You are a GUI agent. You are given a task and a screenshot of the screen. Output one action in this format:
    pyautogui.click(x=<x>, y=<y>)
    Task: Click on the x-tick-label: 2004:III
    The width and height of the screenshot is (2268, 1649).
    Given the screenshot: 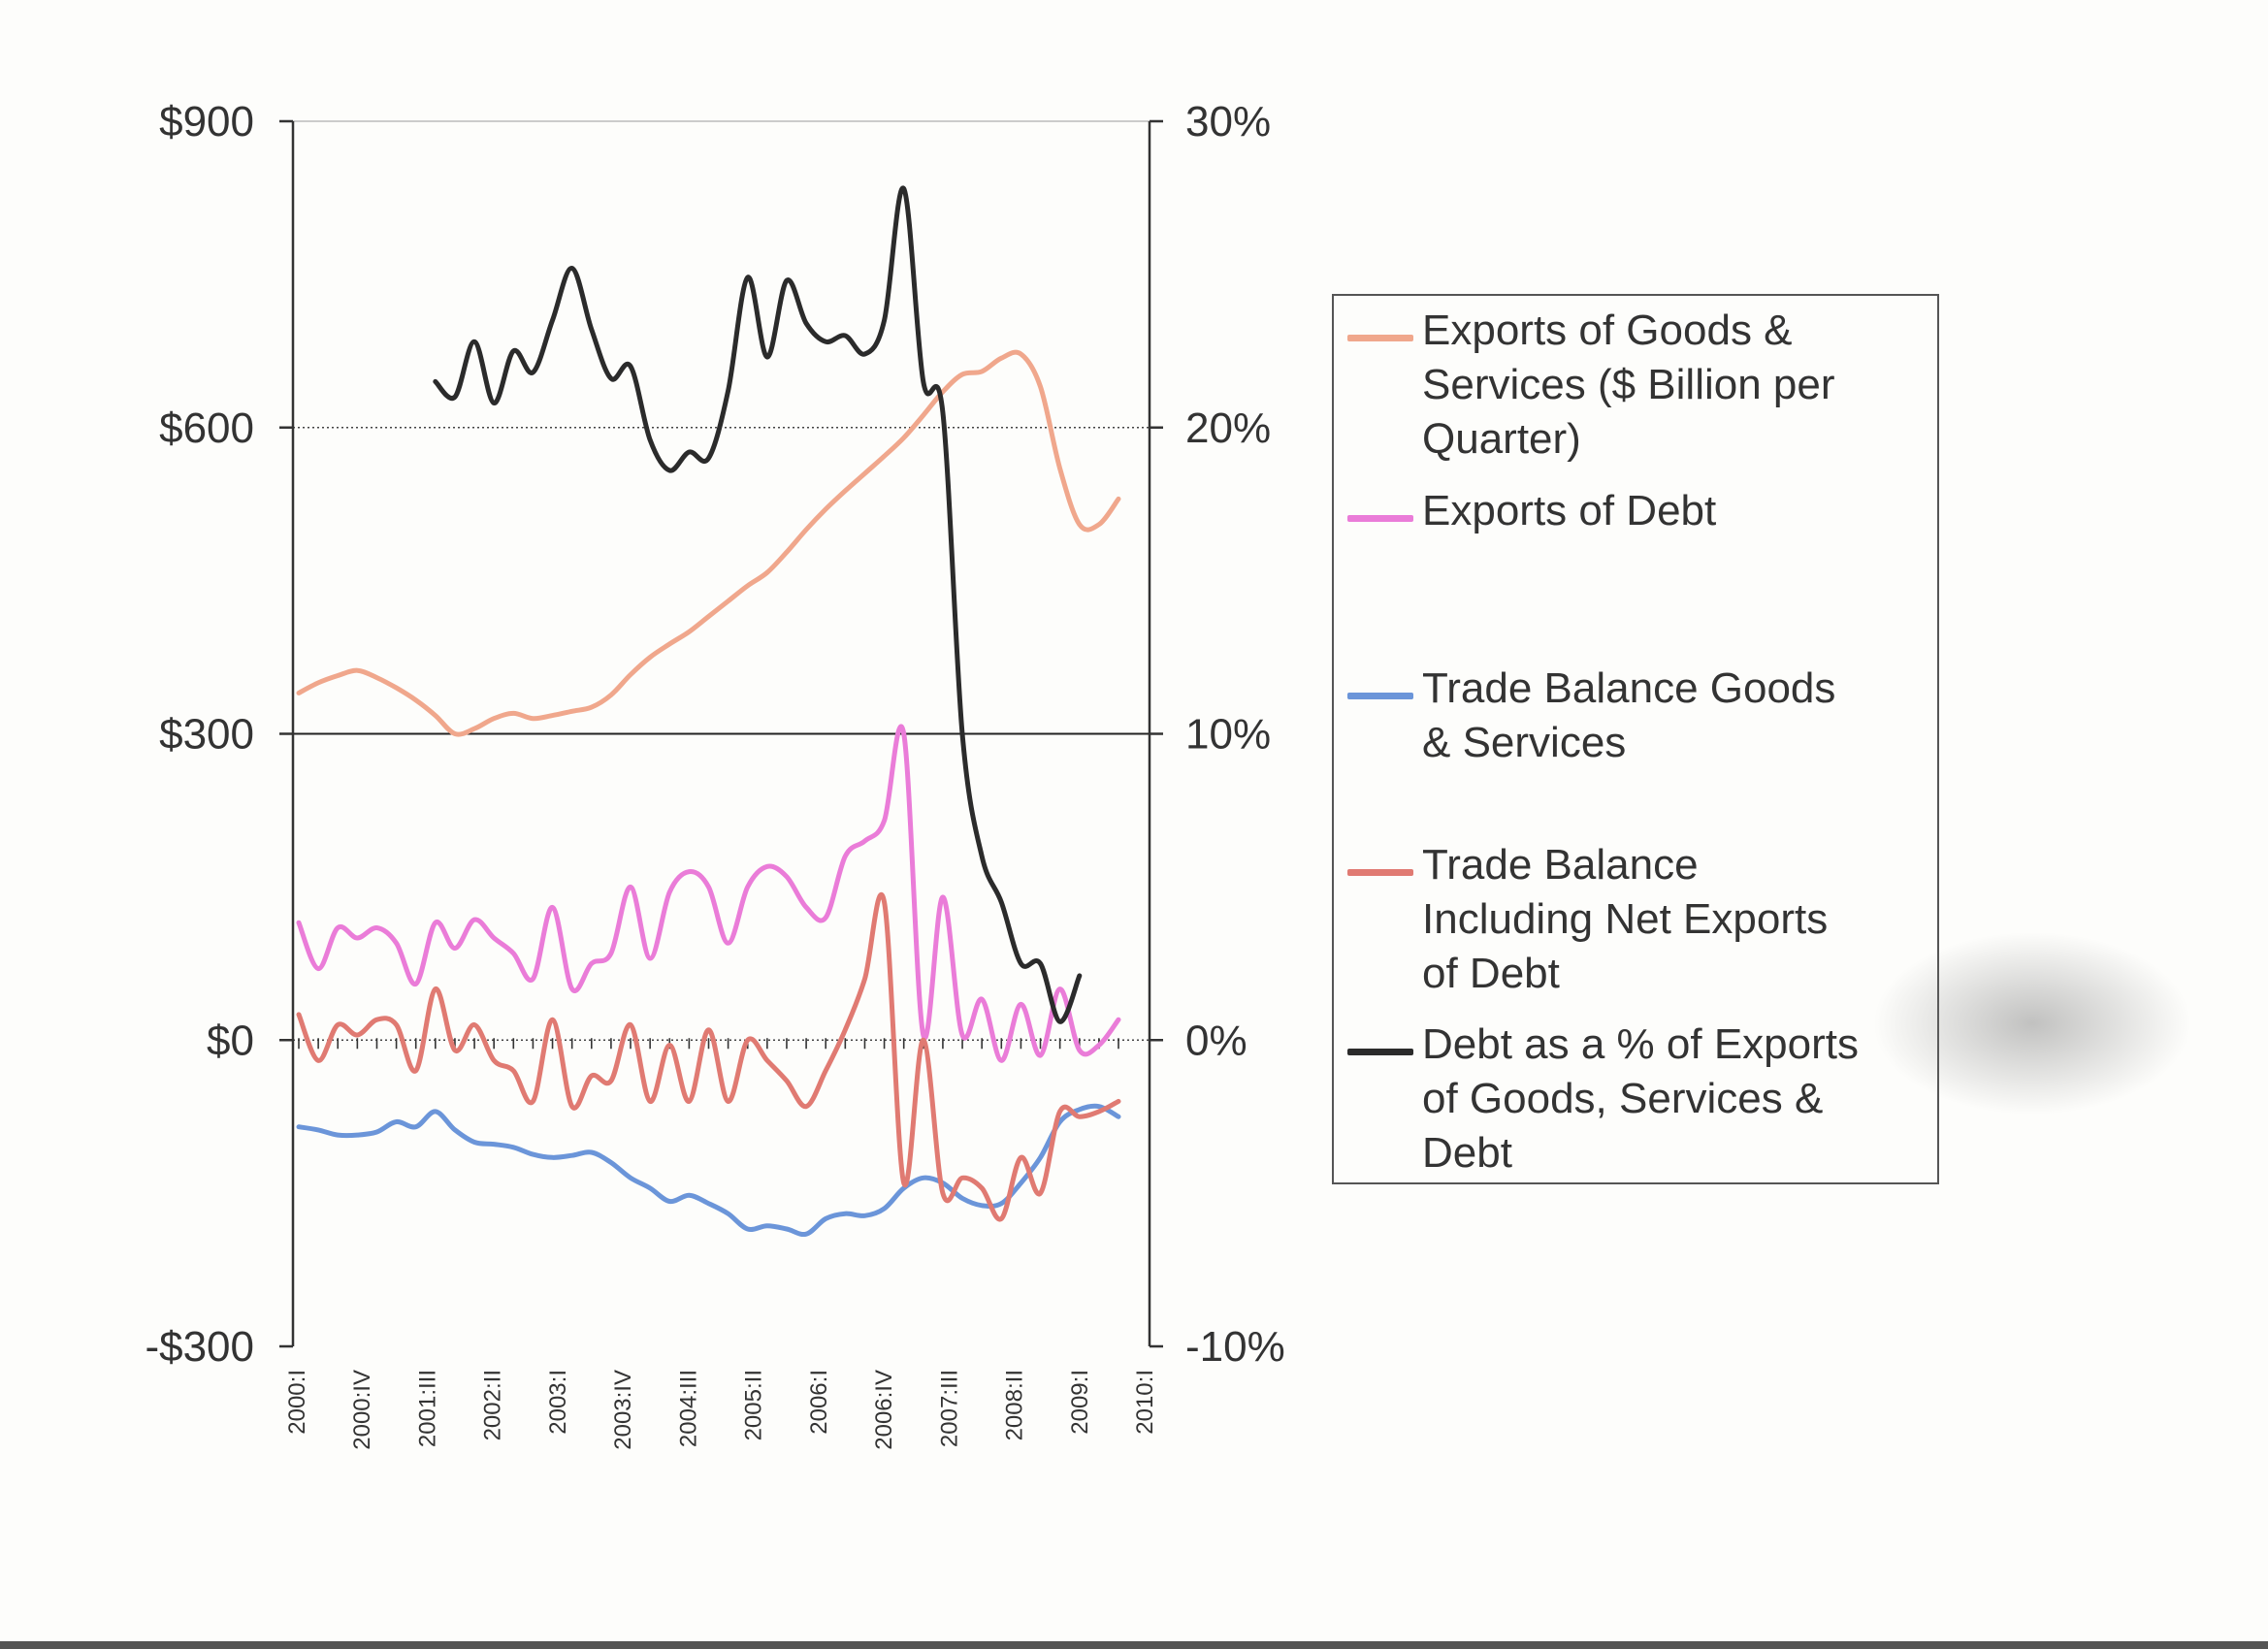 What is the action you would take?
    pyautogui.click(x=688, y=1408)
    